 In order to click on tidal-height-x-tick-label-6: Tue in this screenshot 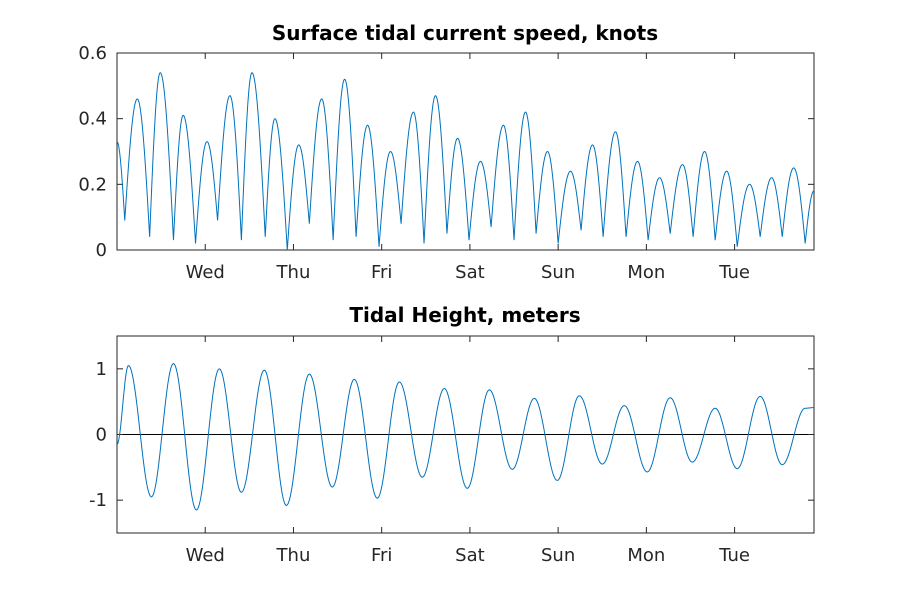, I will do `click(734, 555)`.